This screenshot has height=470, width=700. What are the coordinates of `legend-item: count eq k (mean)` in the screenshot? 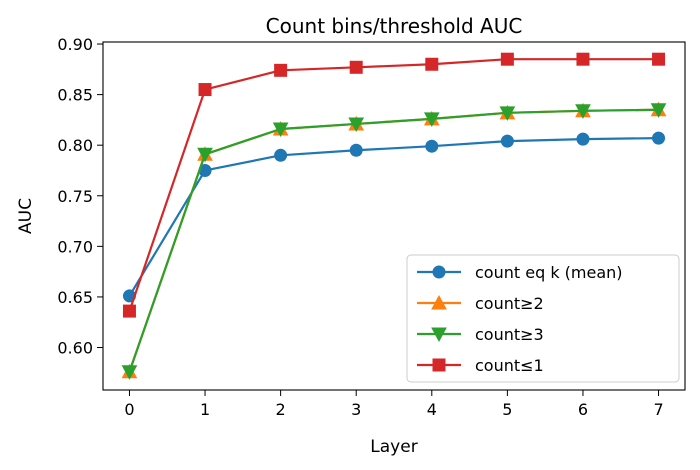 It's located at (520, 272).